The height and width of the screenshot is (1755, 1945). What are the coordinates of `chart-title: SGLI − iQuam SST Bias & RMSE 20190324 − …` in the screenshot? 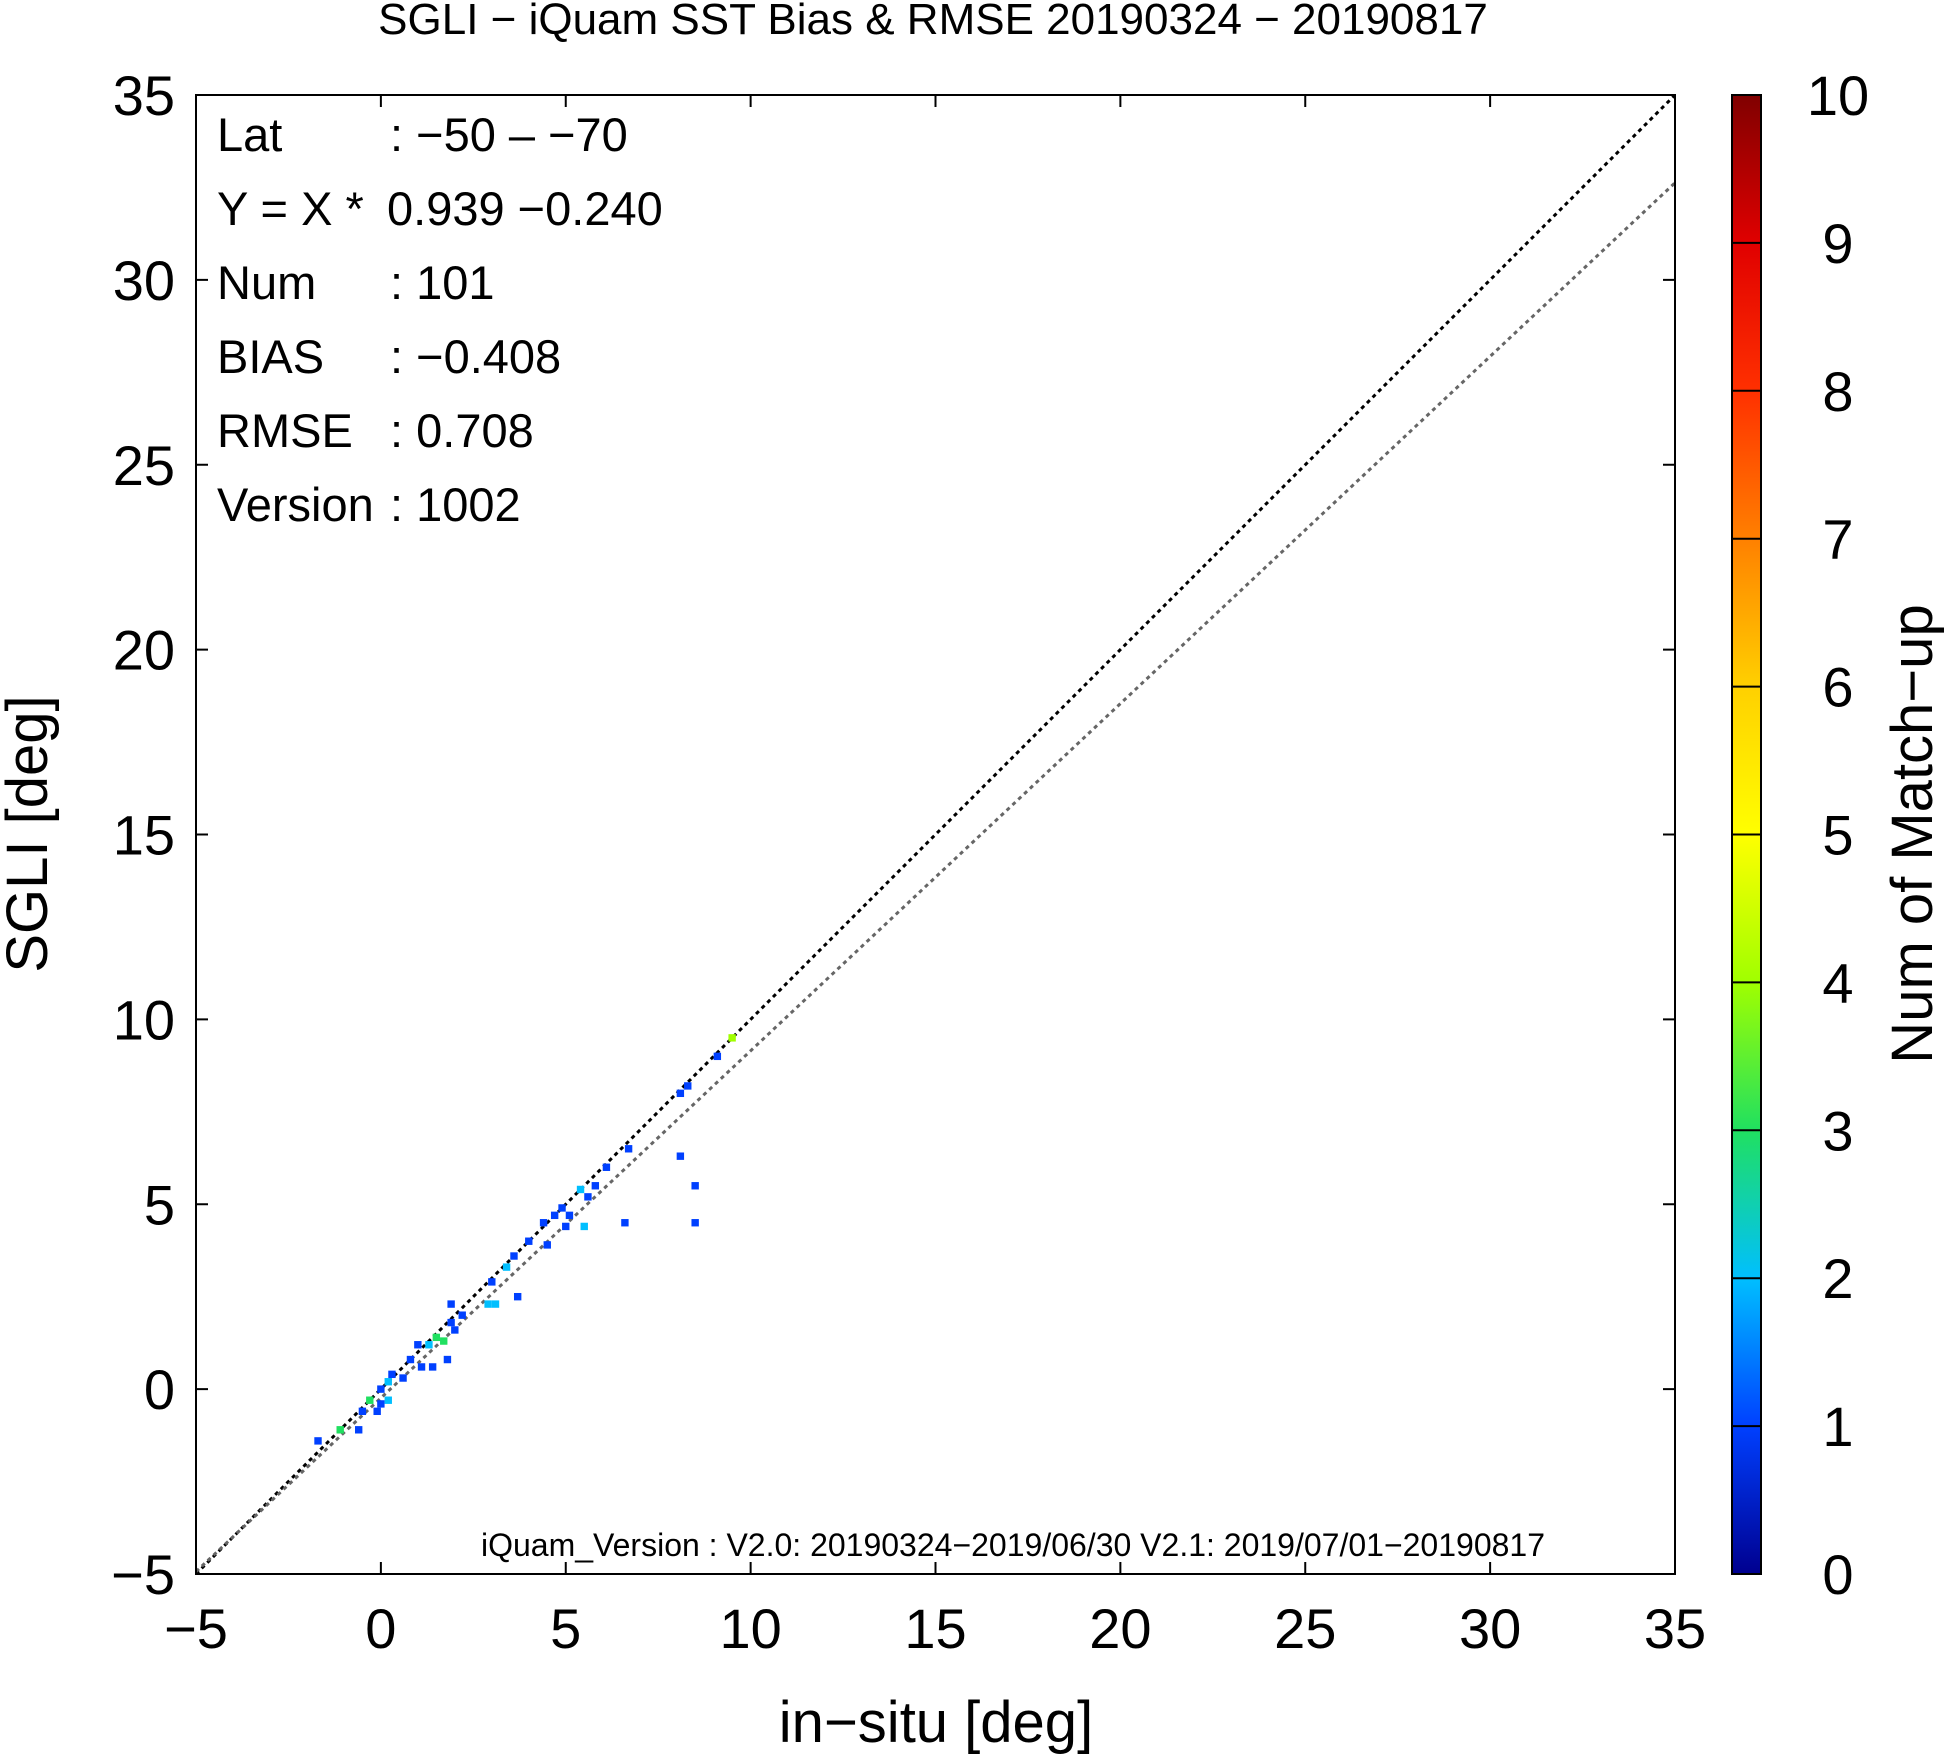 It's located at (933, 22).